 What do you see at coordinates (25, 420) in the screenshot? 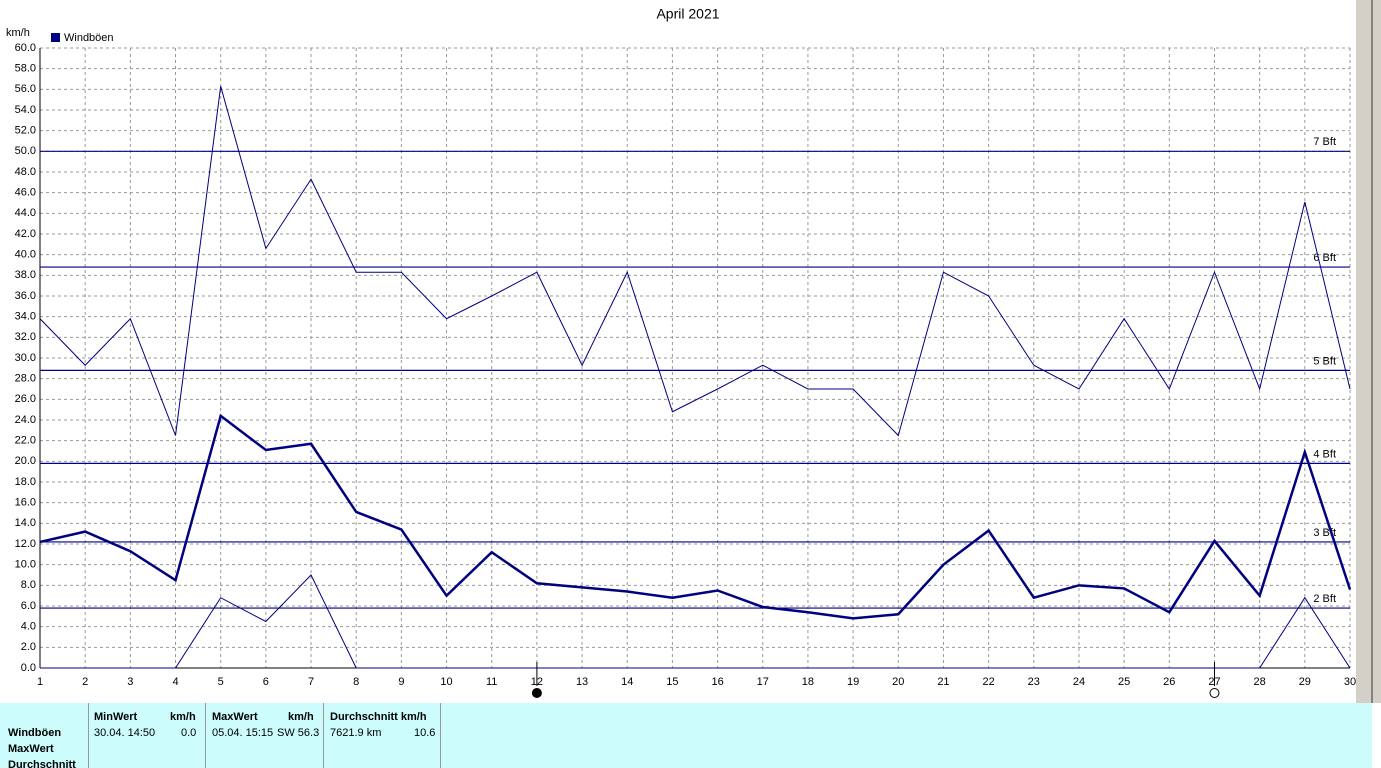
I see `y-tick-label: 24.0` at bounding box center [25, 420].